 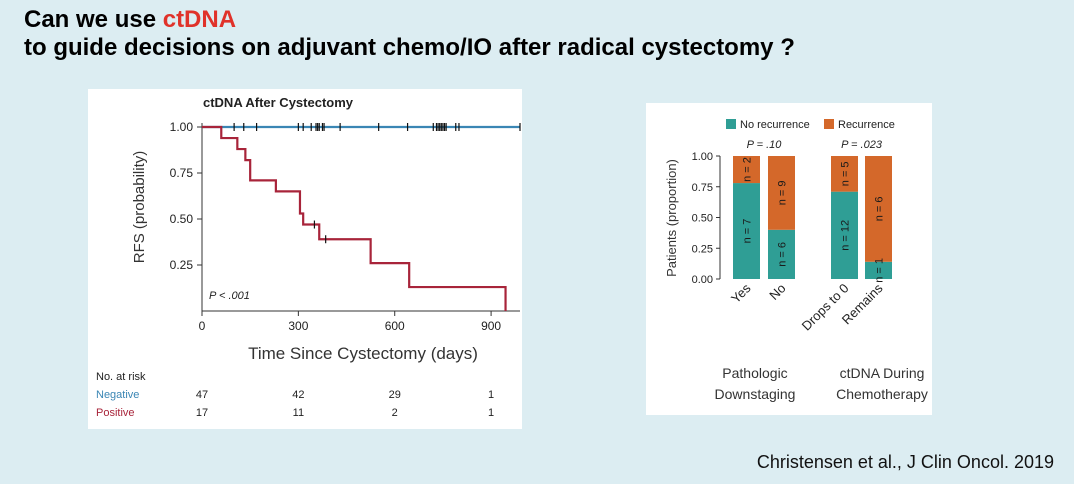 I want to click on n-label-recurrence: n = 6, so click(x=880, y=208).